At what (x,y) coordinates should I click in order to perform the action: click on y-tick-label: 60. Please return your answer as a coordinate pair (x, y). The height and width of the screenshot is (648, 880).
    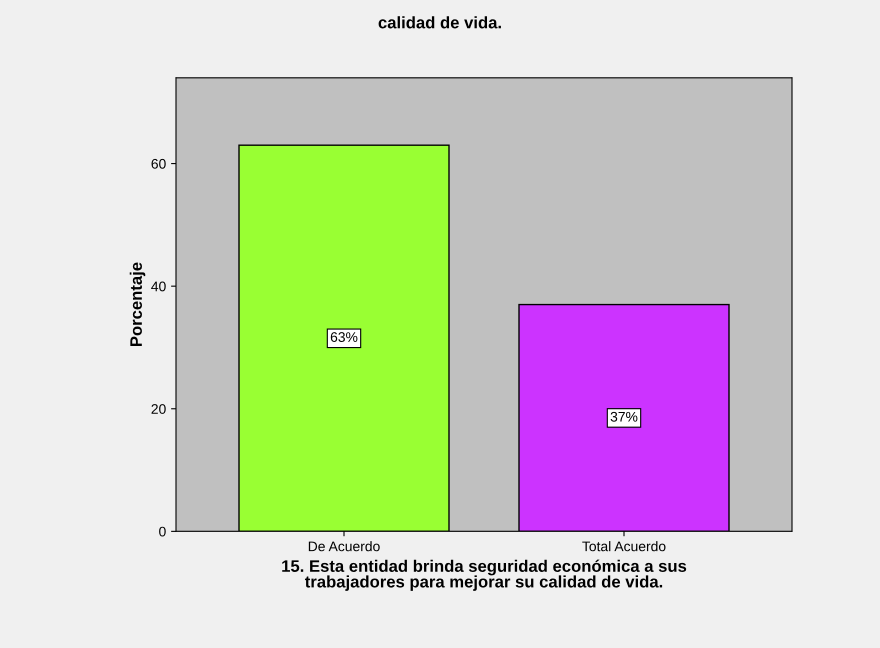
    Looking at the image, I should click on (159, 163).